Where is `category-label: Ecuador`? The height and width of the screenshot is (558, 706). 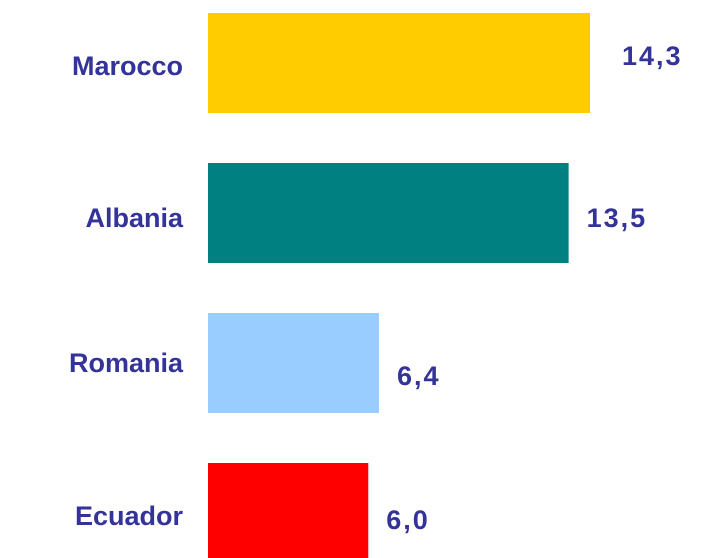
category-label: Ecuador is located at coordinates (129, 516).